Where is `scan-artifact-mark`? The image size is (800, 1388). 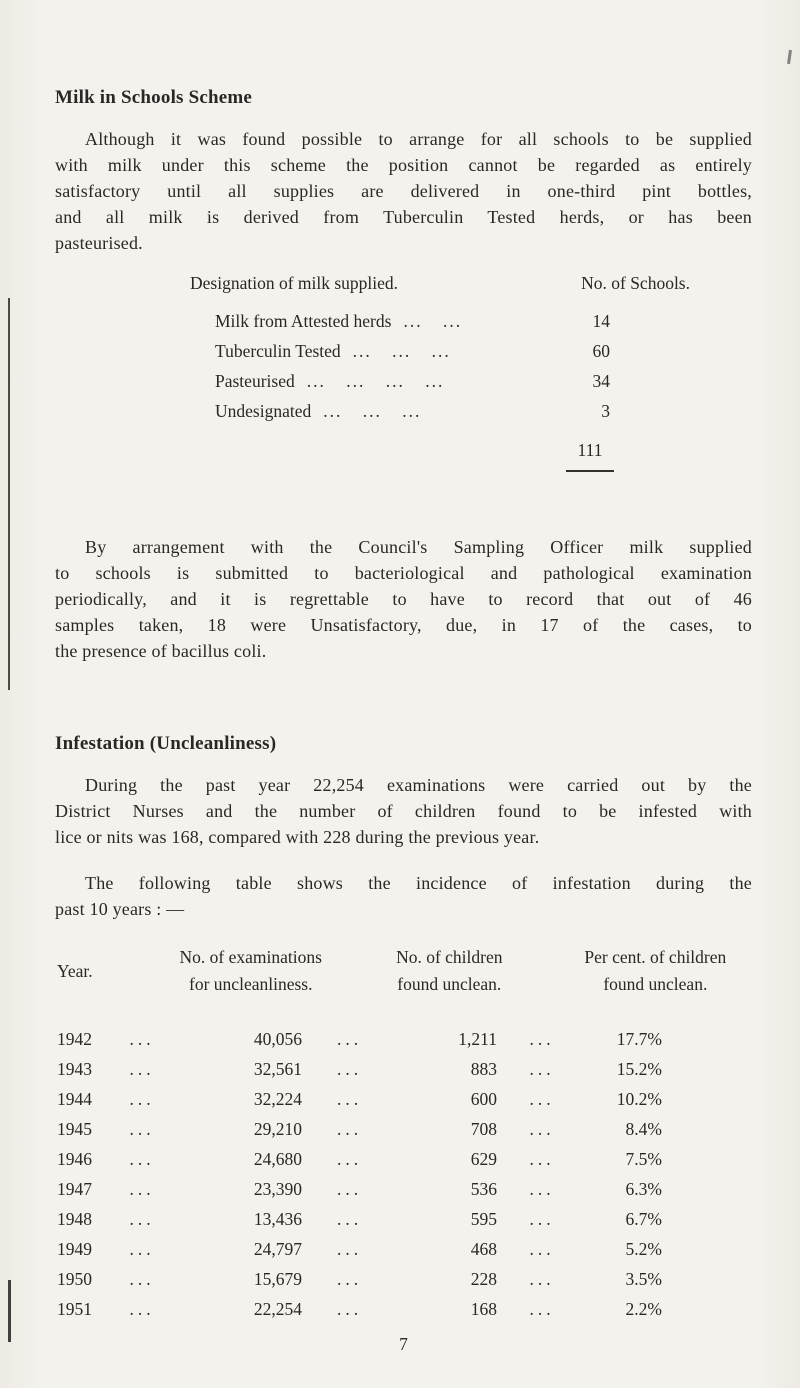 scan-artifact-mark is located at coordinates (789, 57).